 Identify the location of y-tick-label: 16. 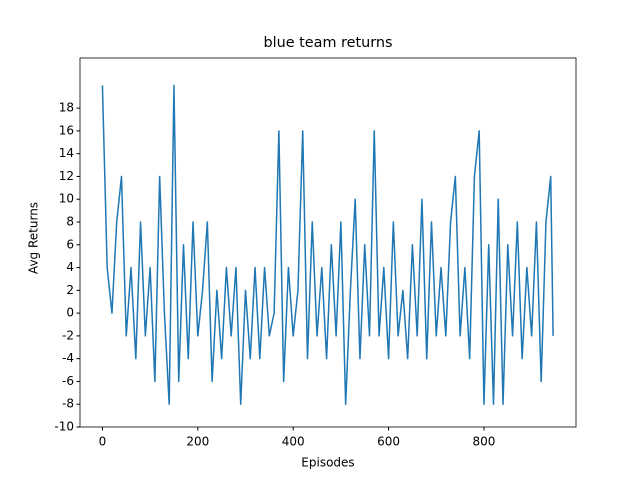
(66, 130).